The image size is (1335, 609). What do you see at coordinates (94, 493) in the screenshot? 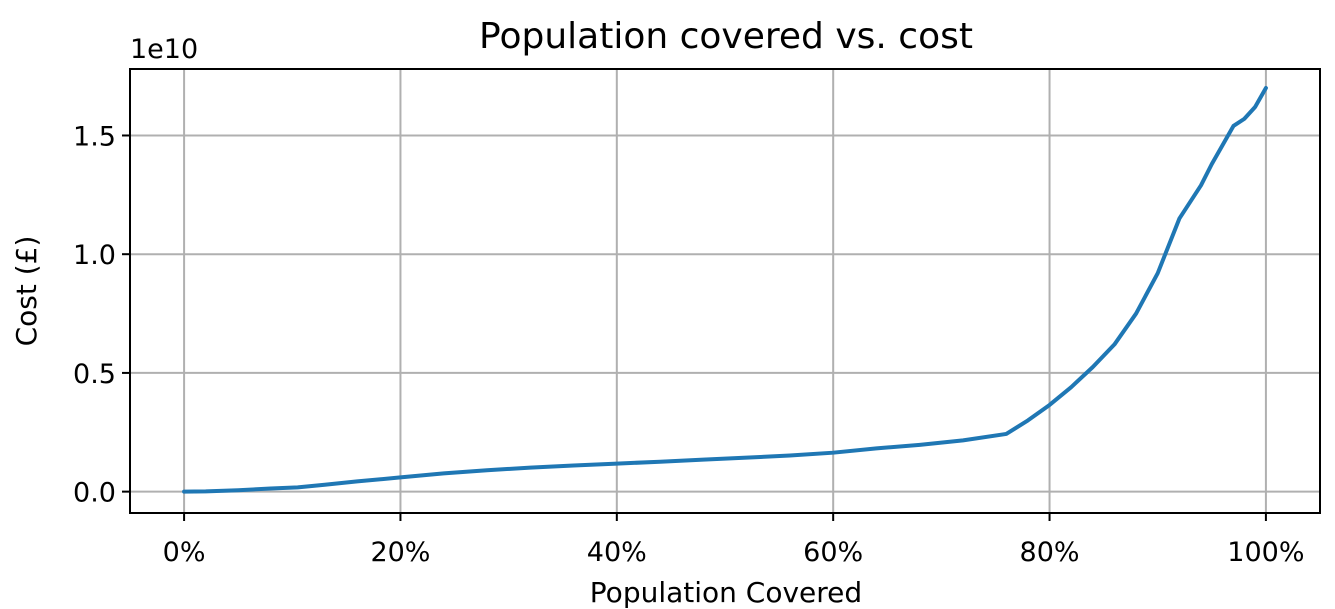
I see `y-tick-label: 0.0` at bounding box center [94, 493].